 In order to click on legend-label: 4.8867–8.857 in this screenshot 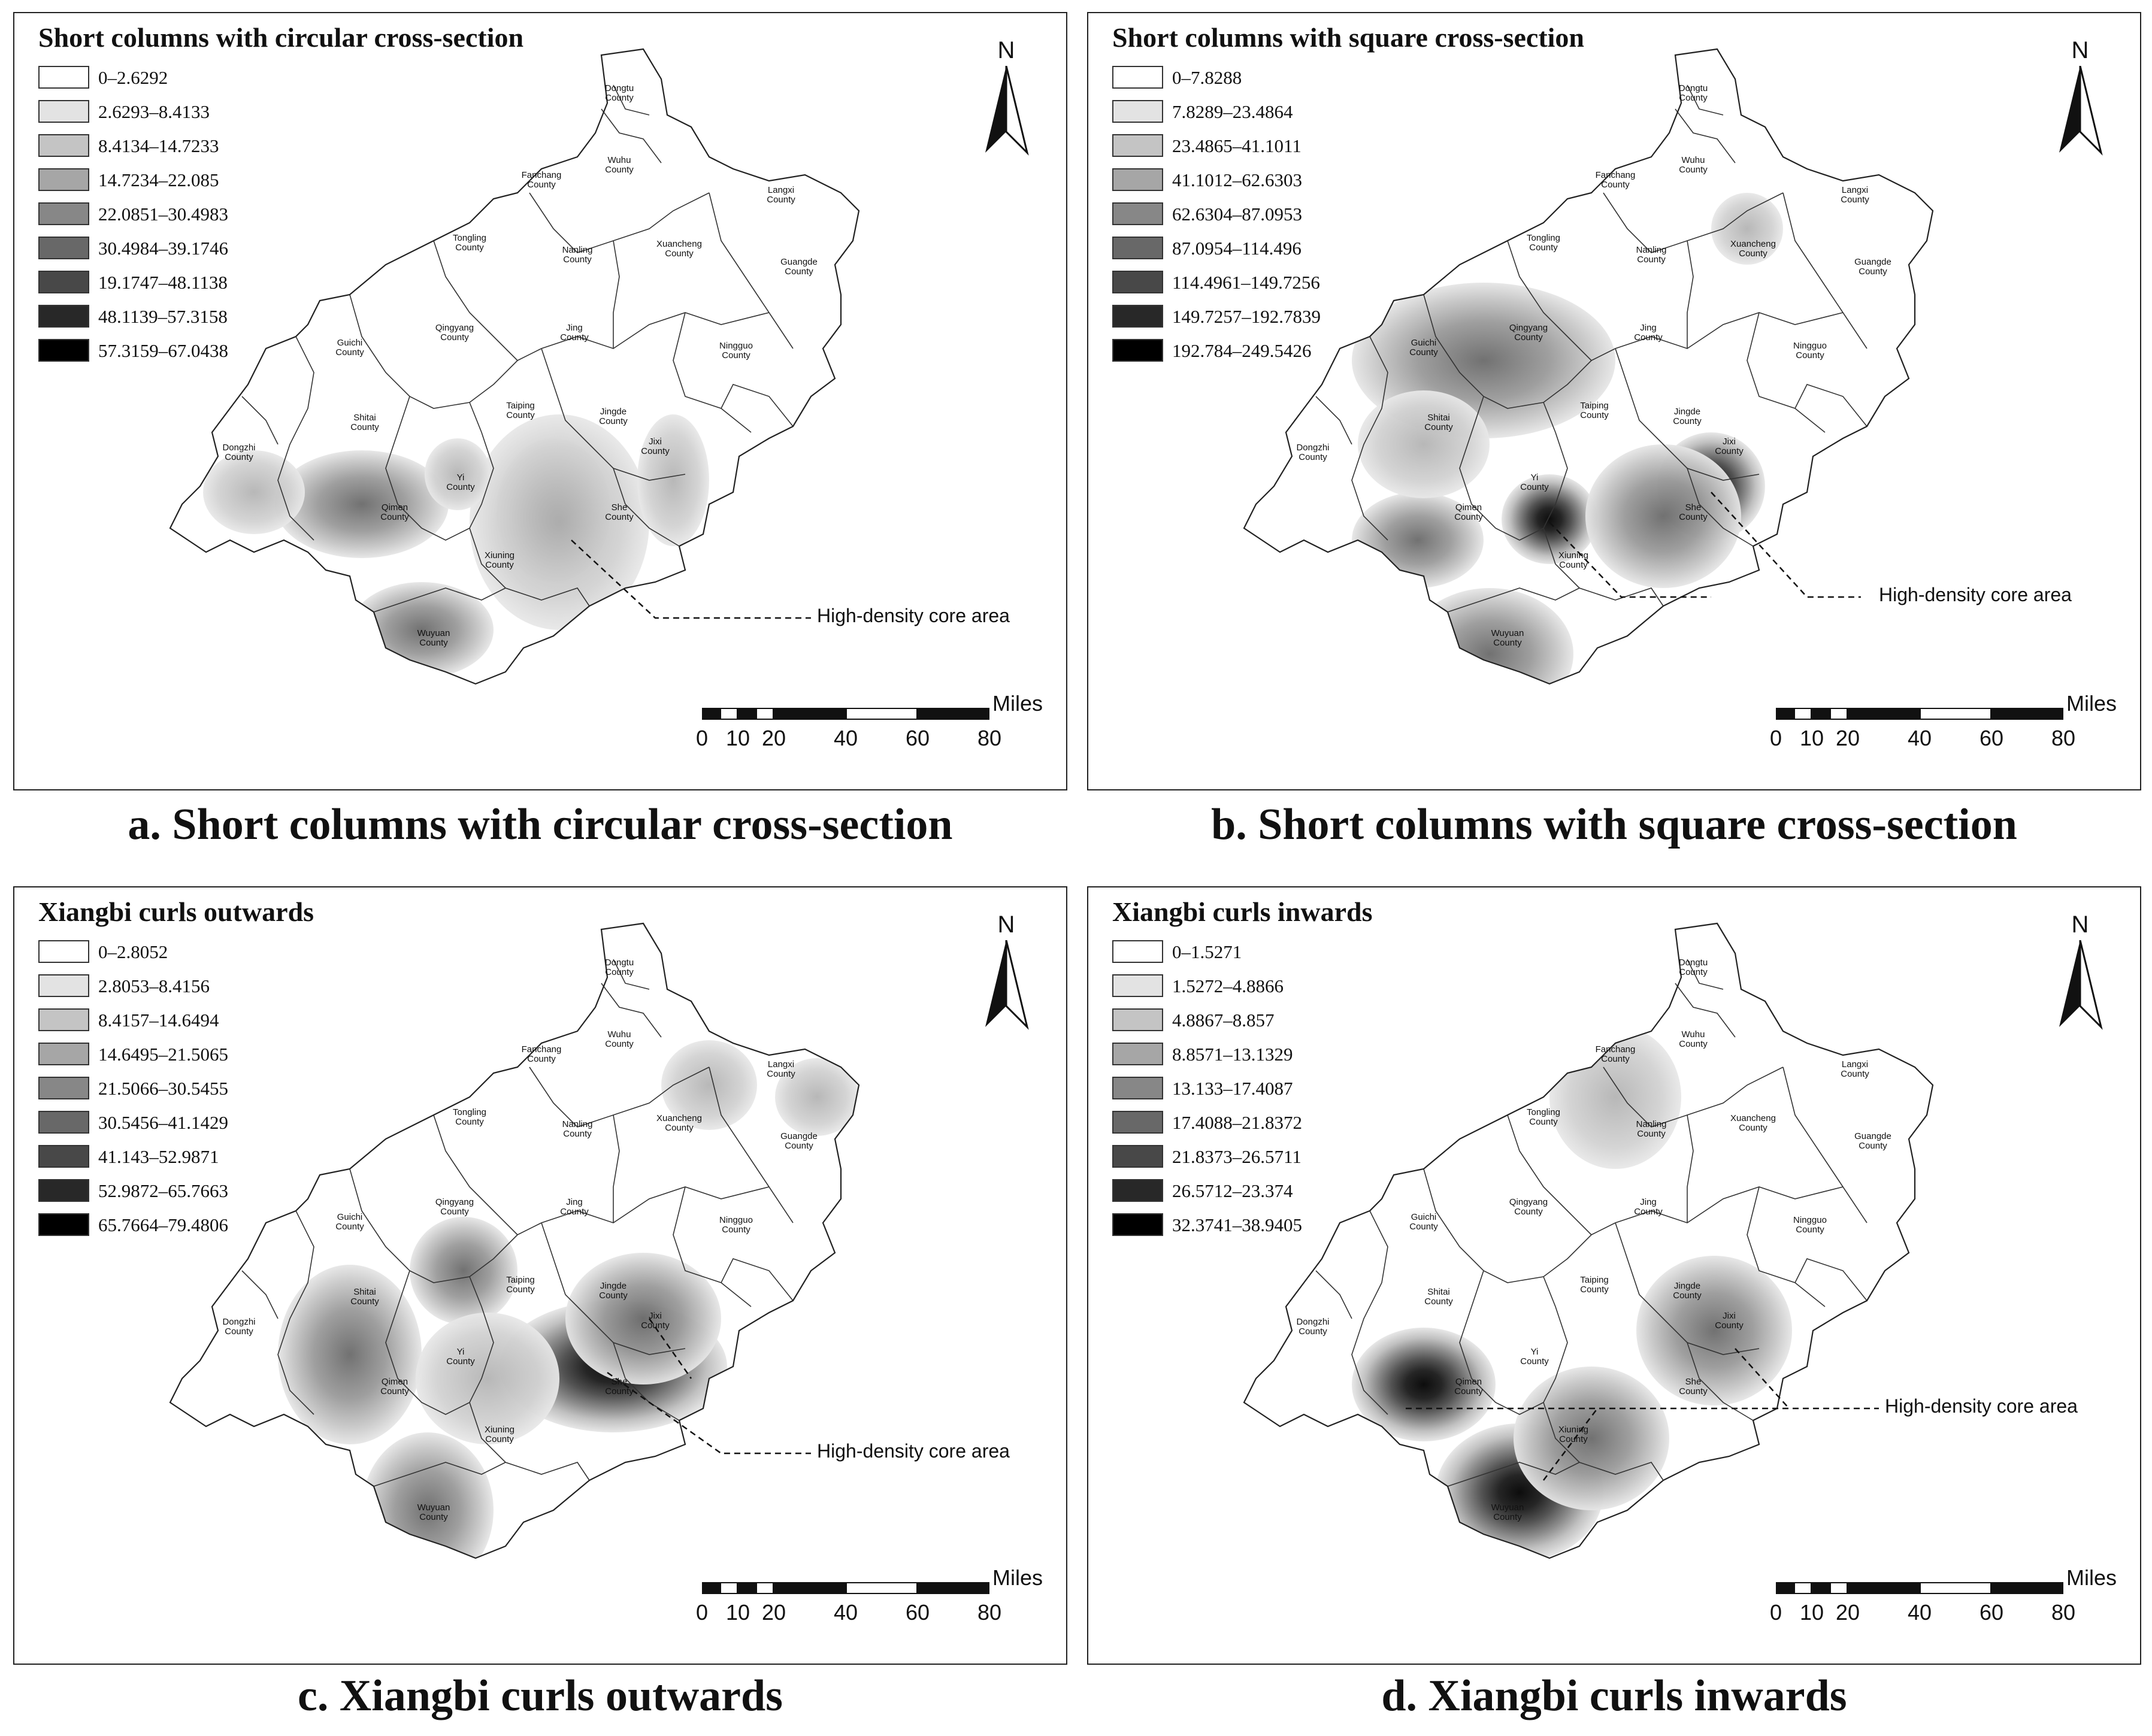, I will do `click(1223, 1020)`.